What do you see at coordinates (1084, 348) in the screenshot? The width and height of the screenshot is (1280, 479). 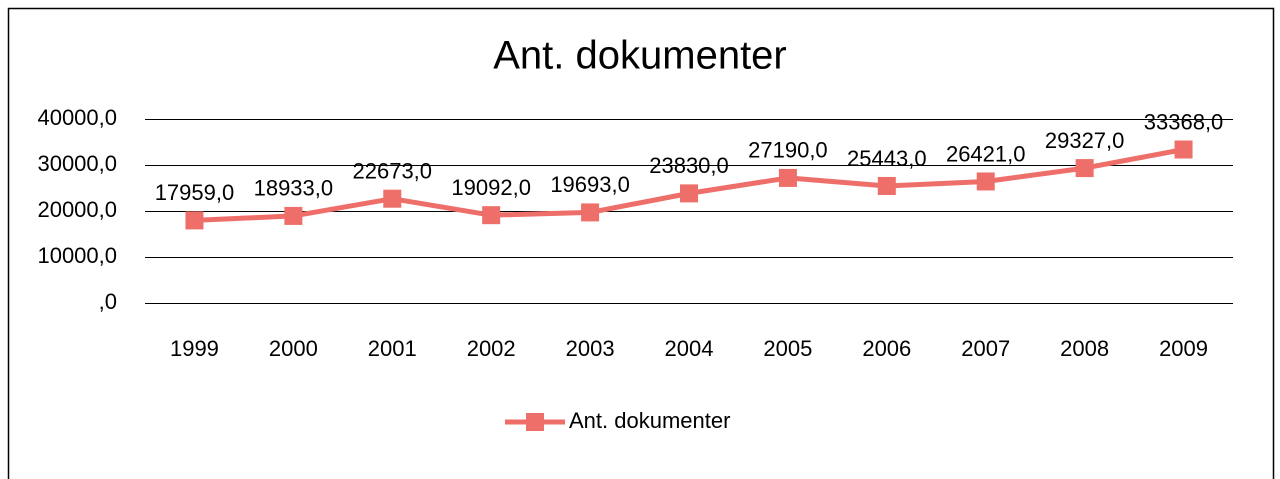 I see `x-tick-label: 2008` at bounding box center [1084, 348].